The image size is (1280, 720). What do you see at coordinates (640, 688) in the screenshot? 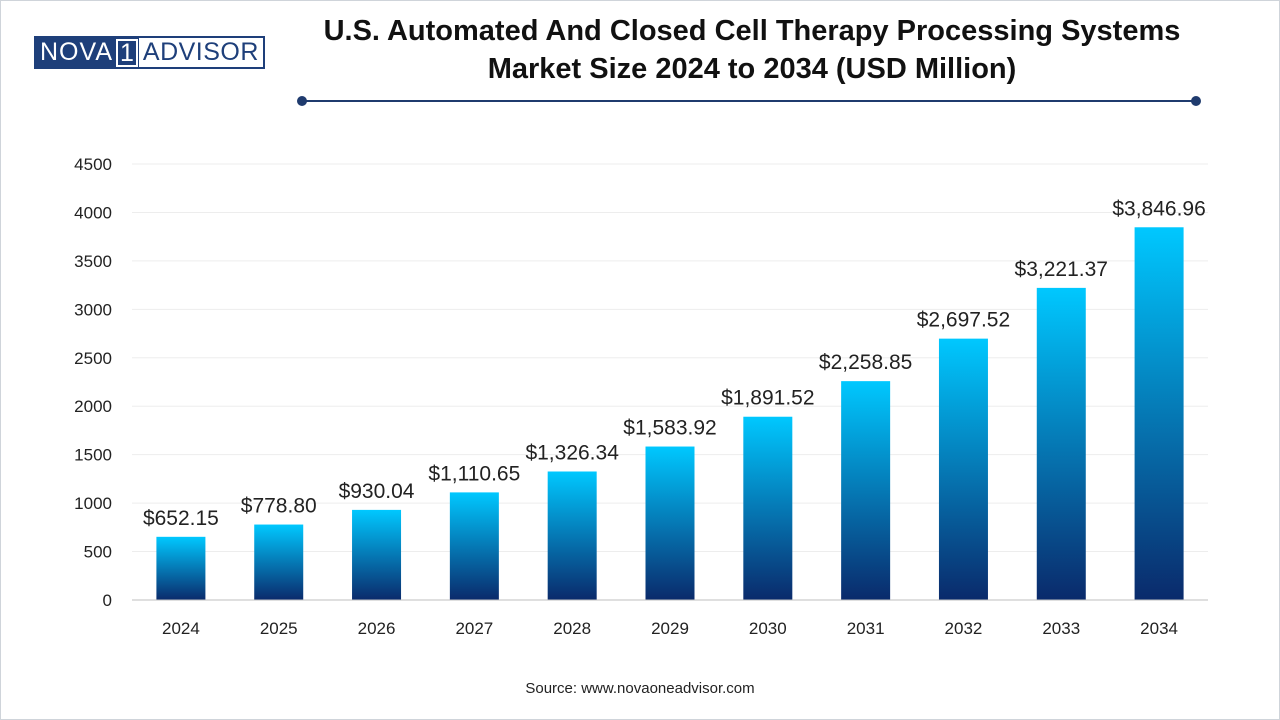
I see `source-note: Source: www.novaoneadvisor.com` at bounding box center [640, 688].